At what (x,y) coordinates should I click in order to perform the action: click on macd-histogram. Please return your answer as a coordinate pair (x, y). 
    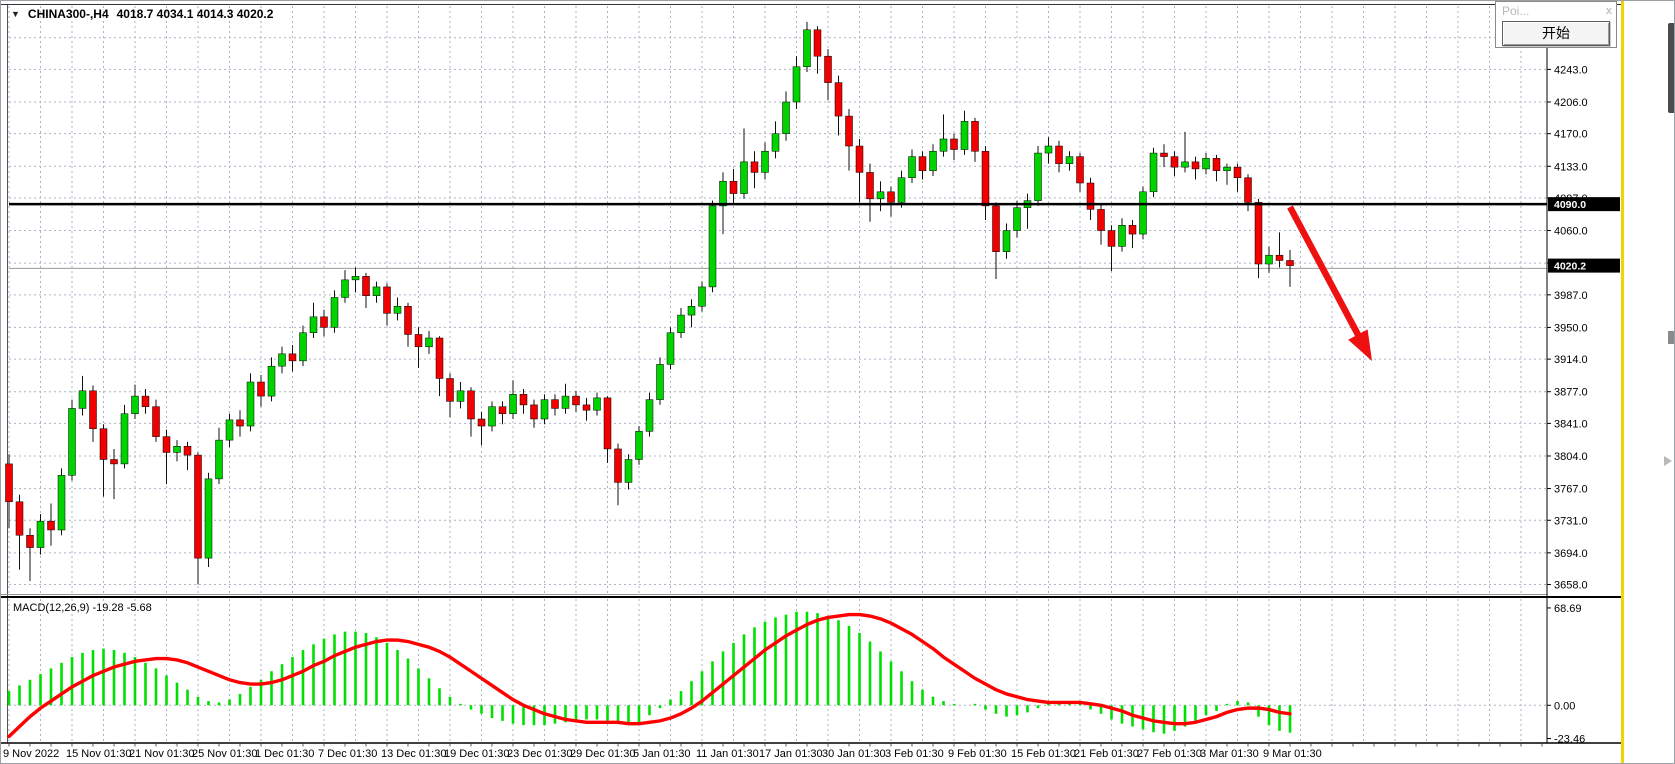
    Looking at the image, I should click on (649, 672).